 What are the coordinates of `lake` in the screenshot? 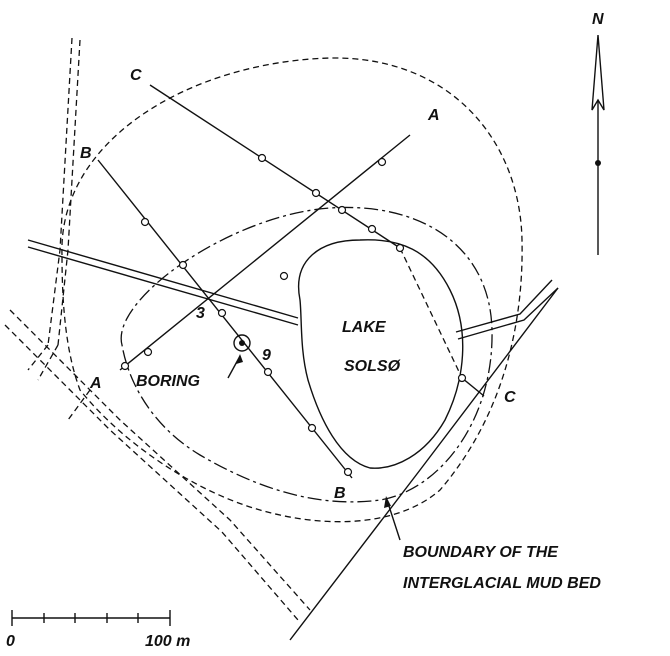 It's located at (380, 354).